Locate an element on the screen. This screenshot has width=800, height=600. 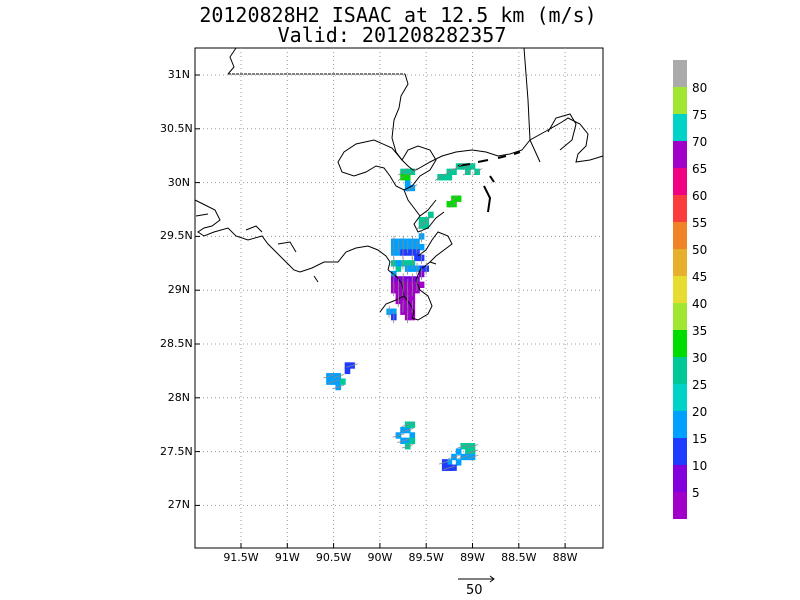
breton-coast is located at coordinates (412, 203).